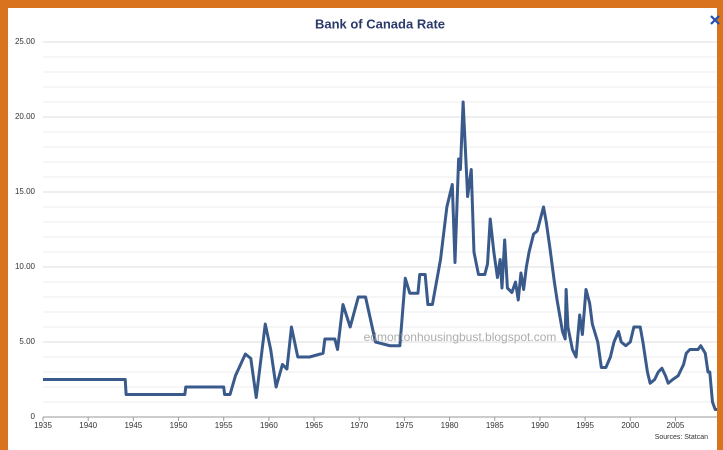 The height and width of the screenshot is (450, 723). I want to click on x-tick-label: 2000, so click(630, 425).